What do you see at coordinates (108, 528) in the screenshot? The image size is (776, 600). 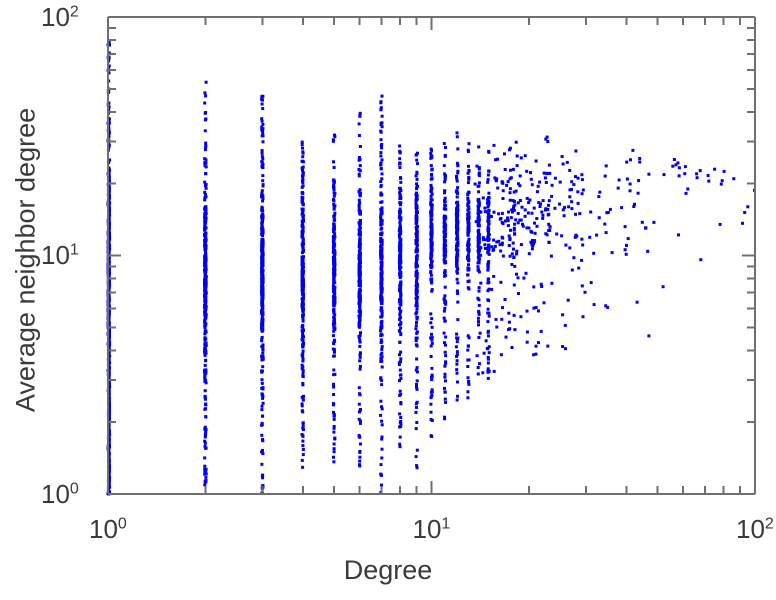 I see `x-tick-label-1: 10⁰` at bounding box center [108, 528].